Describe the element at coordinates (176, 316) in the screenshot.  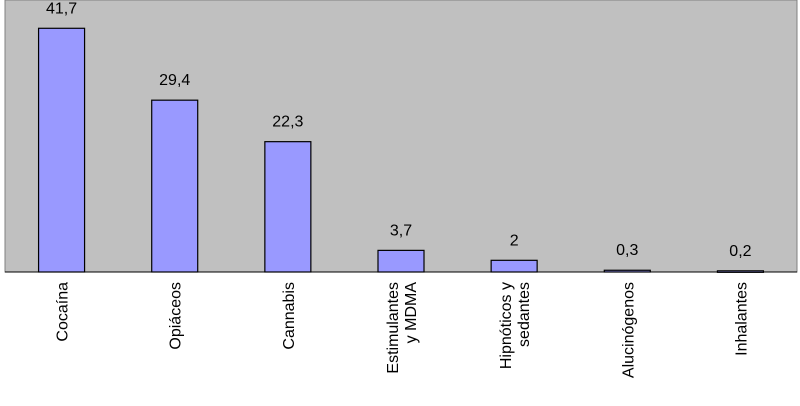
I see `x-tick-label: Opiáceos` at that location.